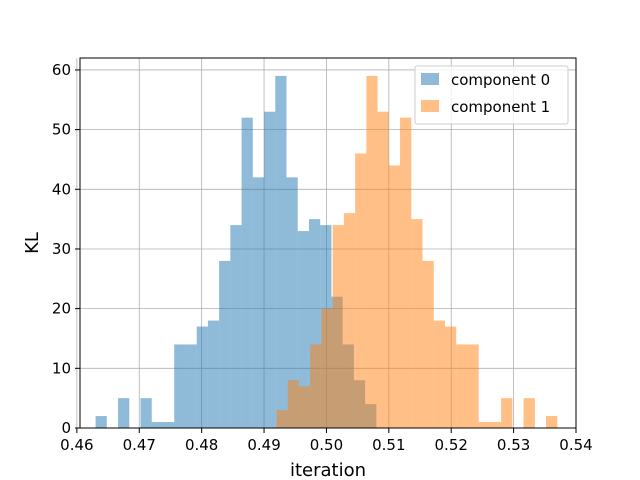  I want to click on x-tick-label: 0.49, so click(263, 445).